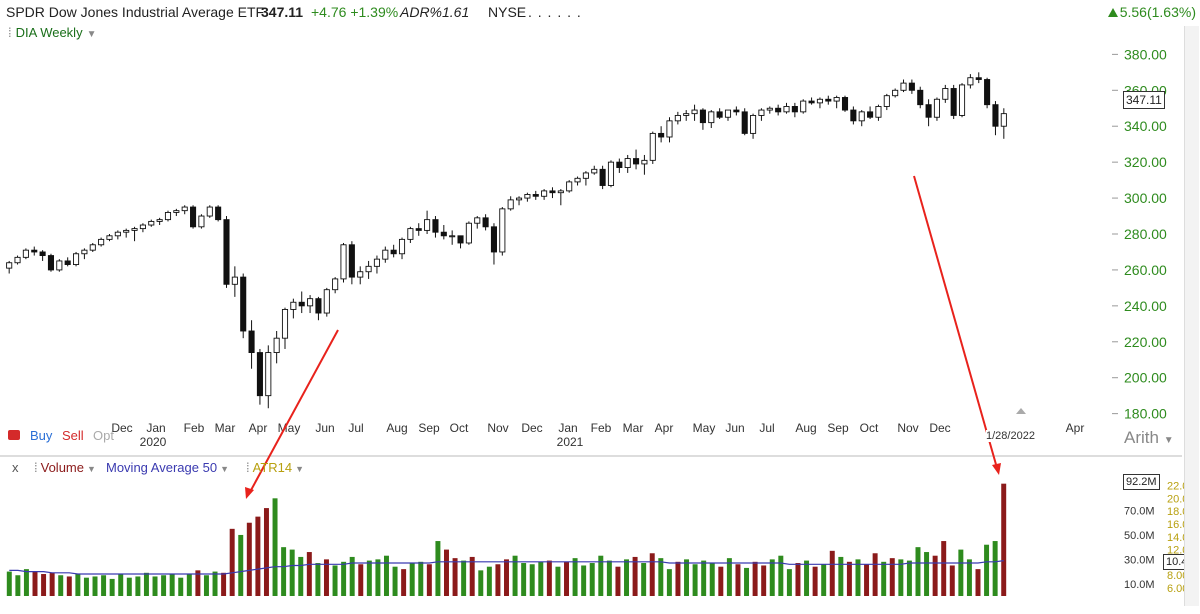 Image resolution: width=1200 pixels, height=614 pixels. What do you see at coordinates (996, 469) in the screenshot?
I see `arrowhead-right` at bounding box center [996, 469].